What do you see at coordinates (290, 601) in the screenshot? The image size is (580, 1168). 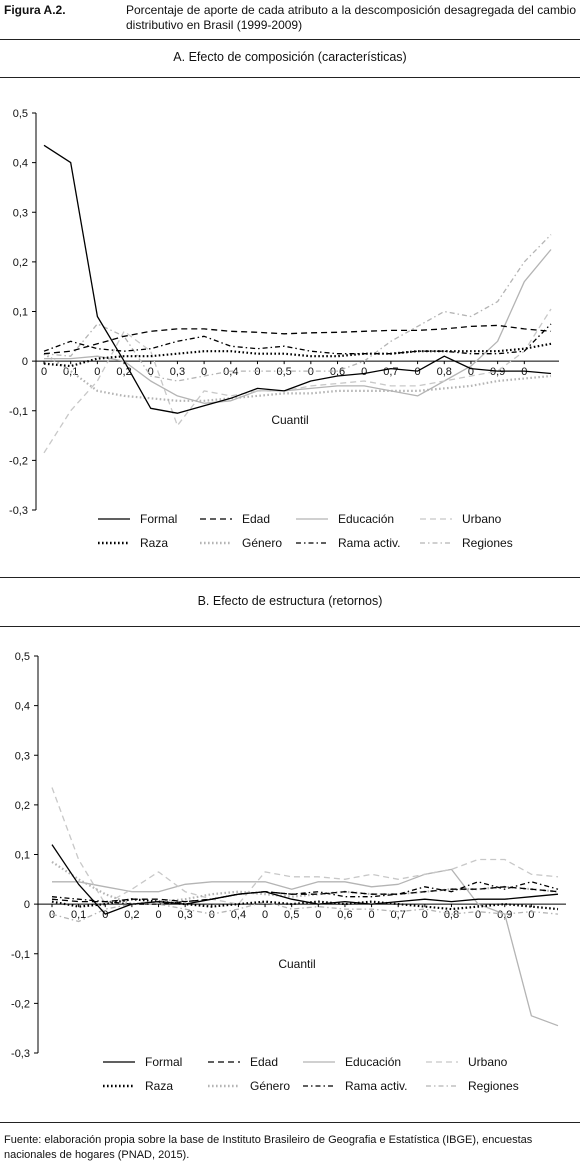 I see `panel-b-title: B. Efecto de estructura (retornos)` at bounding box center [290, 601].